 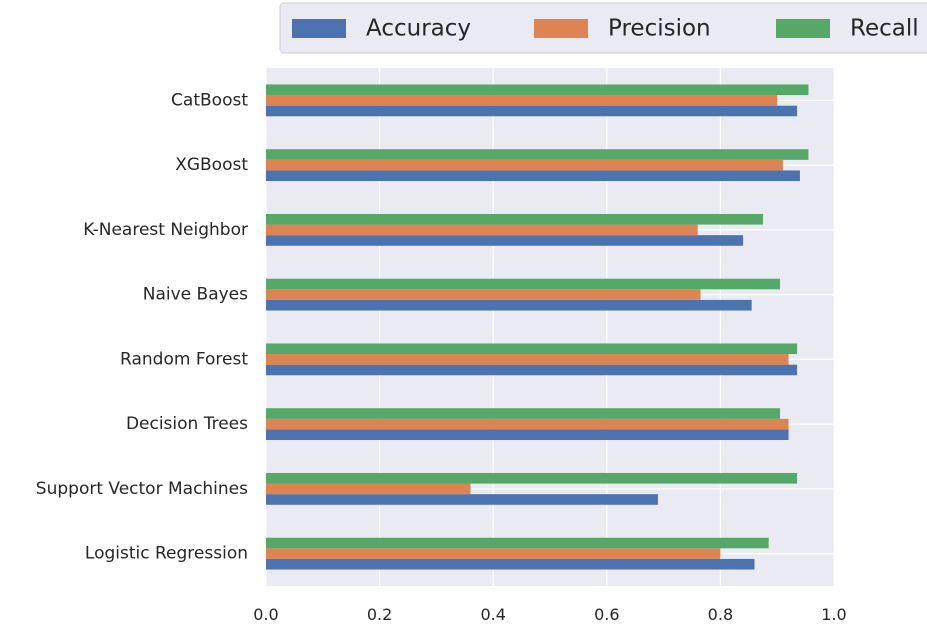 What do you see at coordinates (462, 499) in the screenshot?
I see `bar-accuracy-support-vector-machines` at bounding box center [462, 499].